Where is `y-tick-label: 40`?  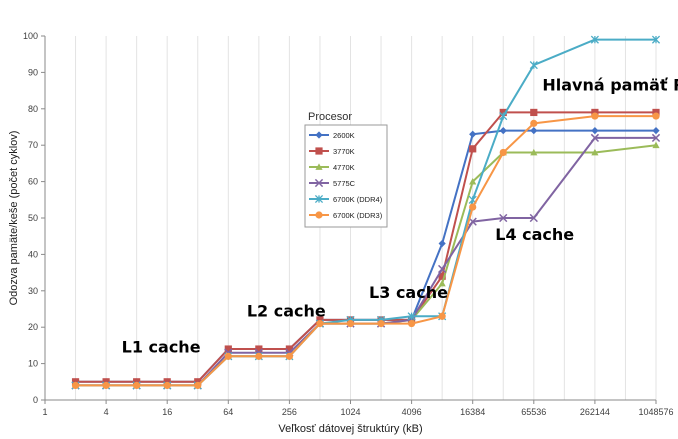 y-tick-label: 40 is located at coordinates (33, 254).